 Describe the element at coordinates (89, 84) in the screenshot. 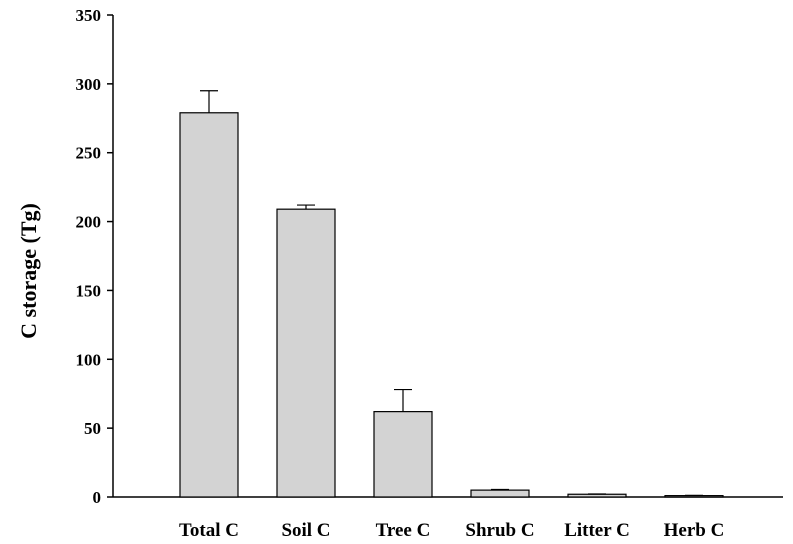

I see `y-tick-label: 300` at that location.